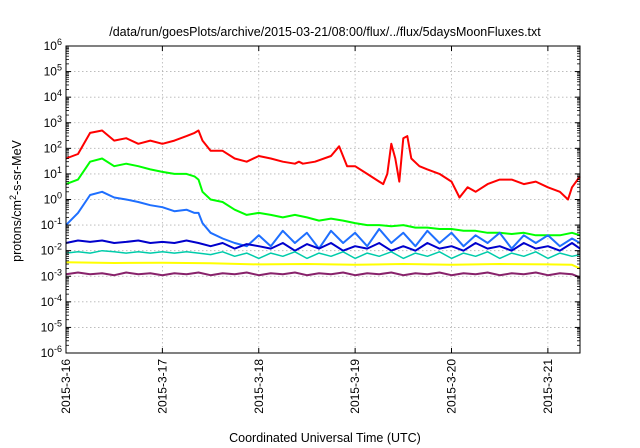  Describe the element at coordinates (53, 71) in the screenshot. I see `y-tick-label: 10⁵` at that location.